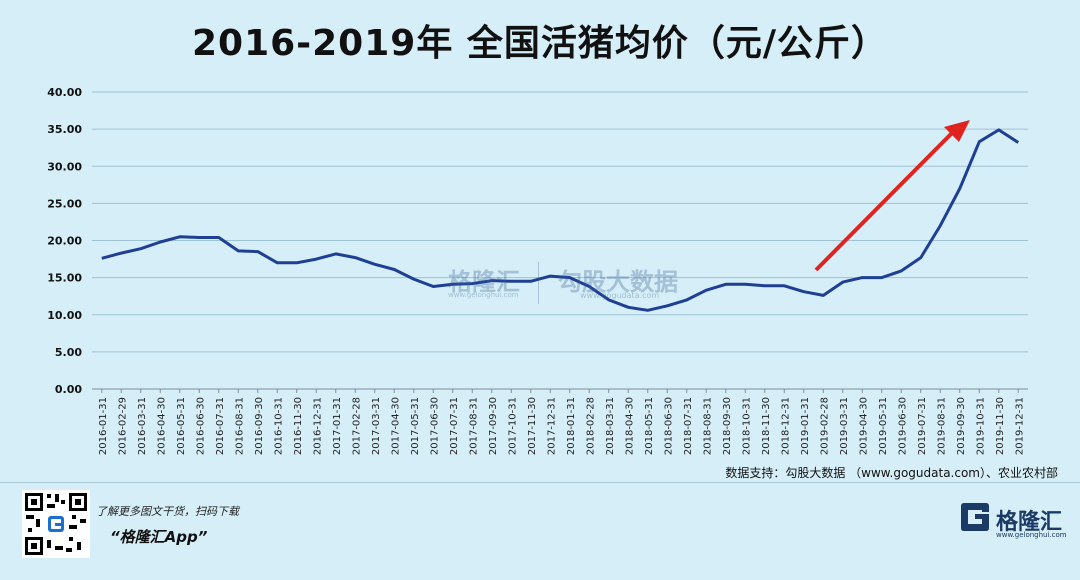  Describe the element at coordinates (902, 426) in the screenshot. I see `x-tick-label: 2019-06-30` at that location.